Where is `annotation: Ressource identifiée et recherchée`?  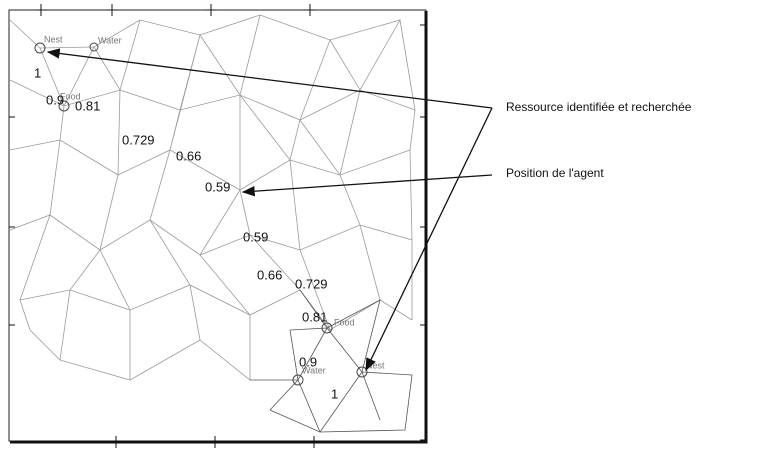
annotation: Ressource identifiée et recherchée is located at coordinates (599, 107).